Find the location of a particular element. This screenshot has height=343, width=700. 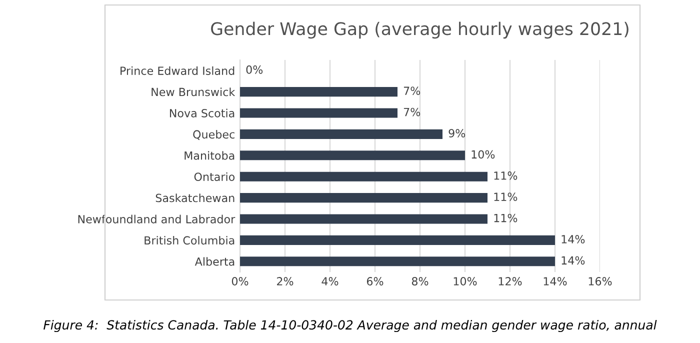

y-tick-label: Newfoundland and Labrador is located at coordinates (157, 219).